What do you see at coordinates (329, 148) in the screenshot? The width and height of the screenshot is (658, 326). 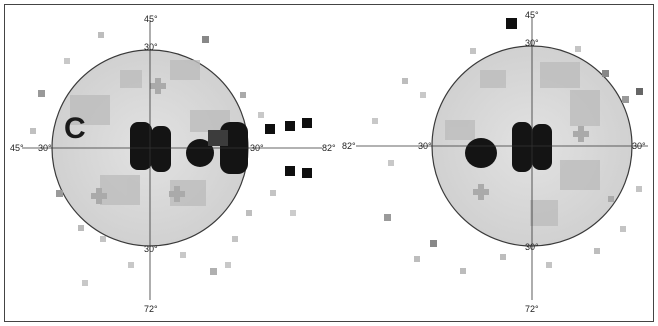 I see `left-label-right-outer: 82°` at bounding box center [329, 148].